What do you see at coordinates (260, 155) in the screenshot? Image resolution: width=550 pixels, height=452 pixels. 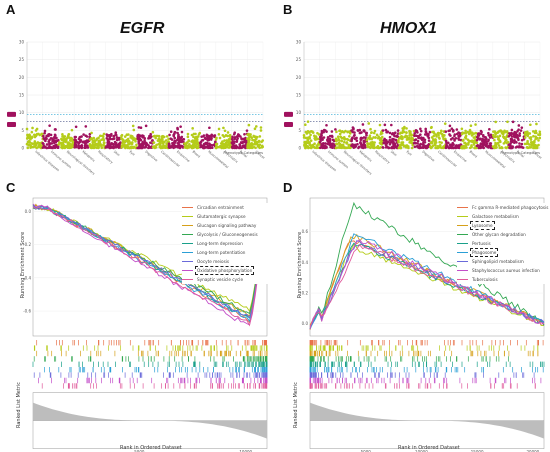 I see `category-tick-label: Cancer` at bounding box center [260, 155].